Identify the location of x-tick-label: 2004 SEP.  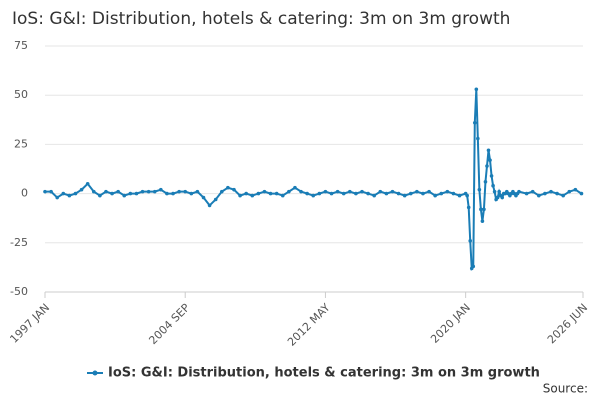
(169, 324).